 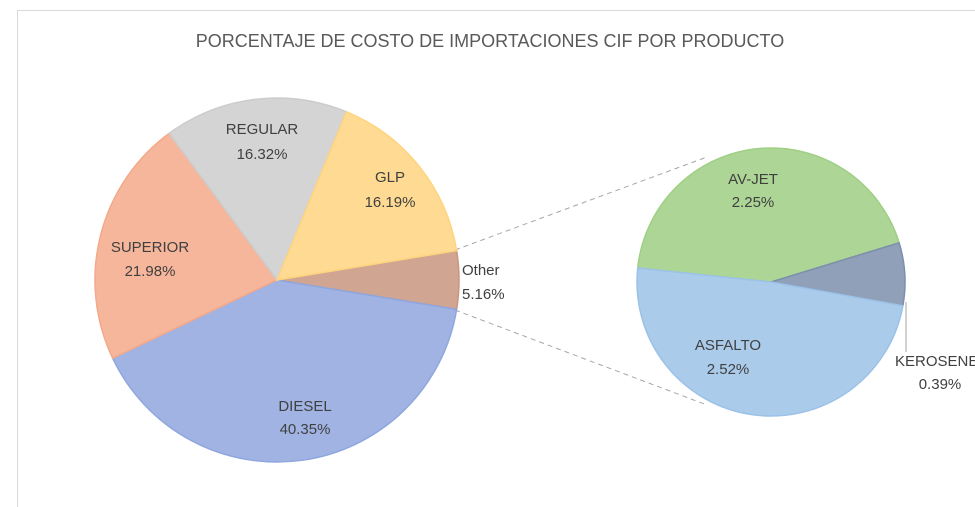 What do you see at coordinates (262, 154) in the screenshot?
I see `slice-value-label: 16.32%` at bounding box center [262, 154].